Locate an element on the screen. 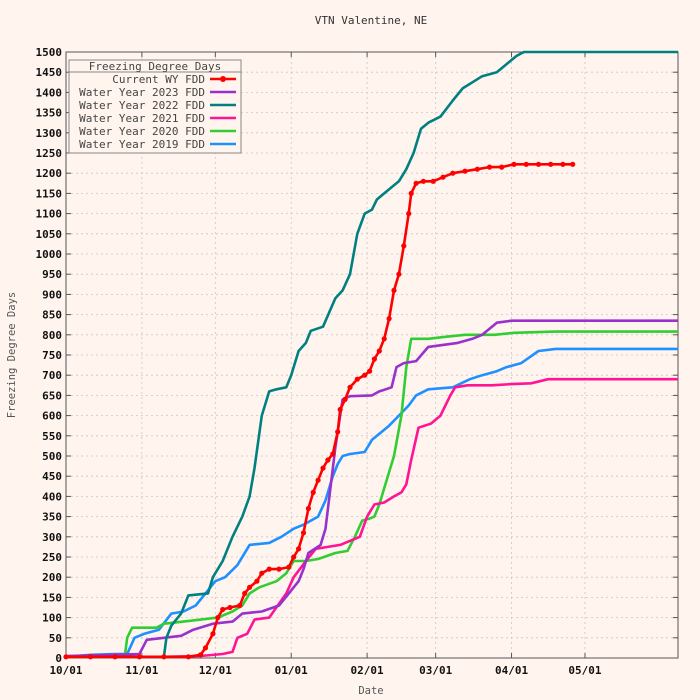 This screenshot has width=700, height=700. legend-label: Water Year 2021 FDD is located at coordinates (142, 118).